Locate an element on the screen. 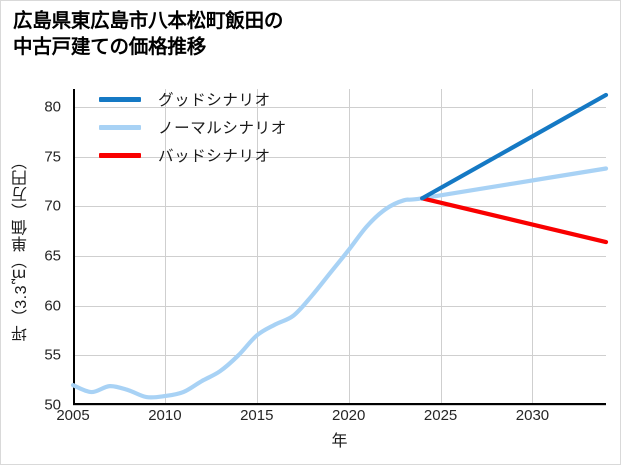  y-tick-label: 80 is located at coordinates (52, 107).